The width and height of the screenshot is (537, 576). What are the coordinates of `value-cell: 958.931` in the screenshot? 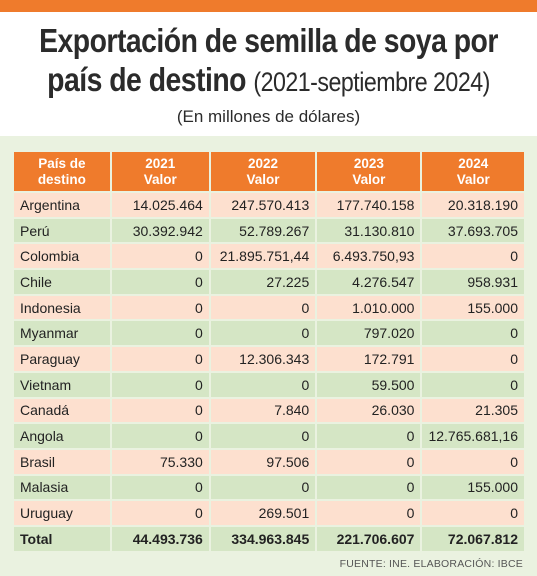 It's located at (473, 282).